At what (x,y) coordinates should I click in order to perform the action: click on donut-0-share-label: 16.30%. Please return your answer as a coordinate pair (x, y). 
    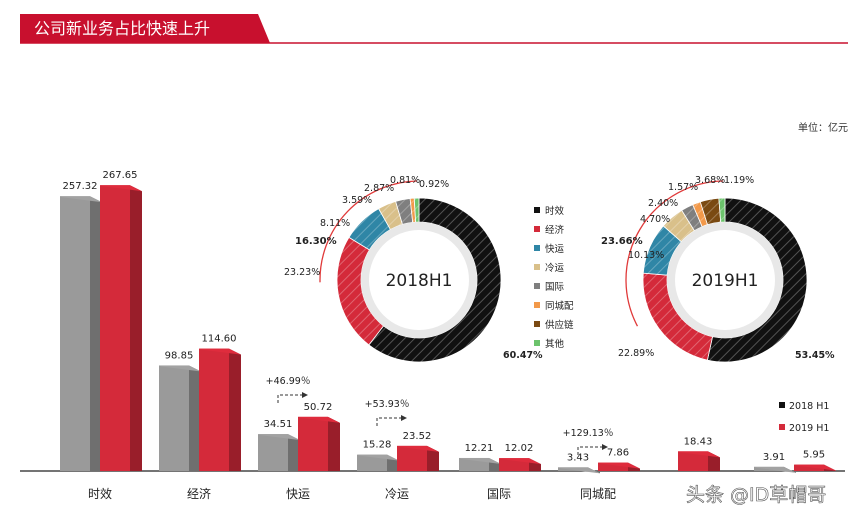
    Looking at the image, I should click on (316, 241).